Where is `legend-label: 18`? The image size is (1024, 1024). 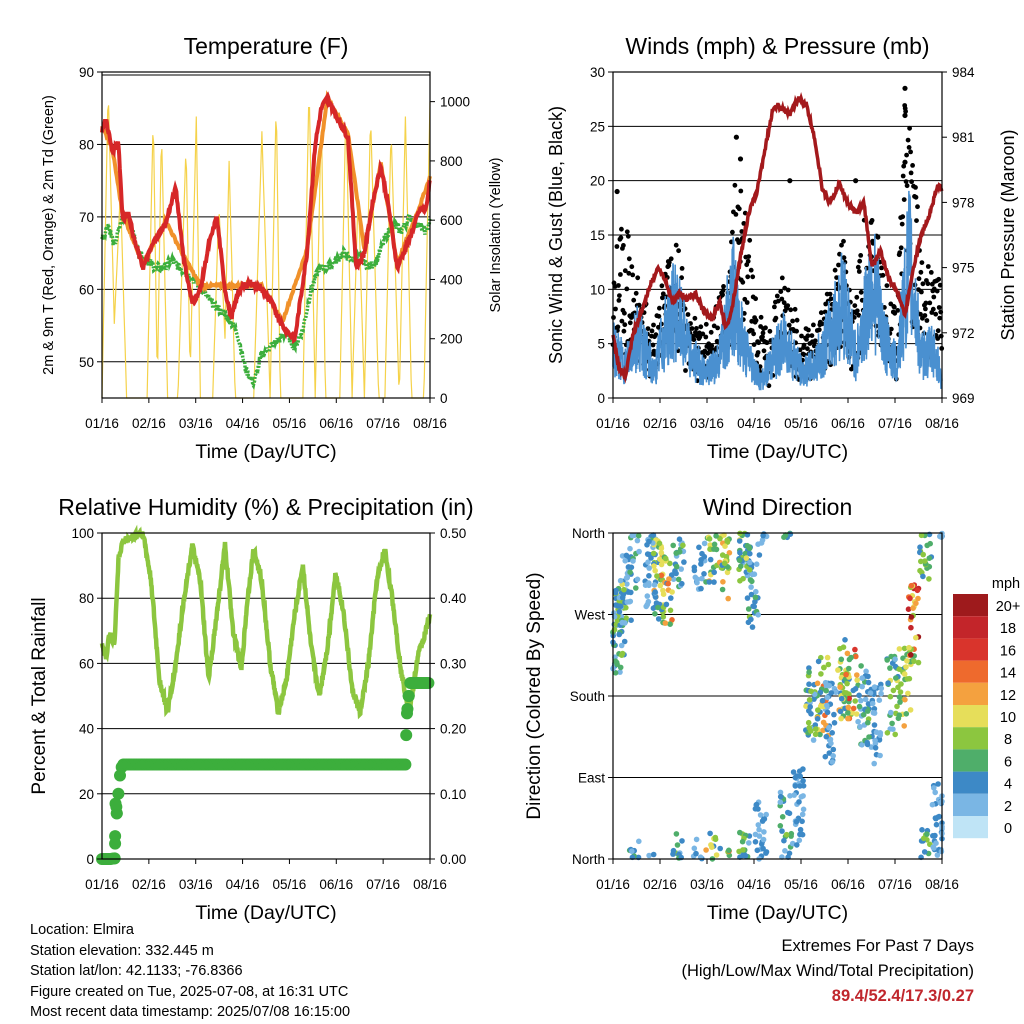
legend-label: 18 is located at coordinates (1008, 629).